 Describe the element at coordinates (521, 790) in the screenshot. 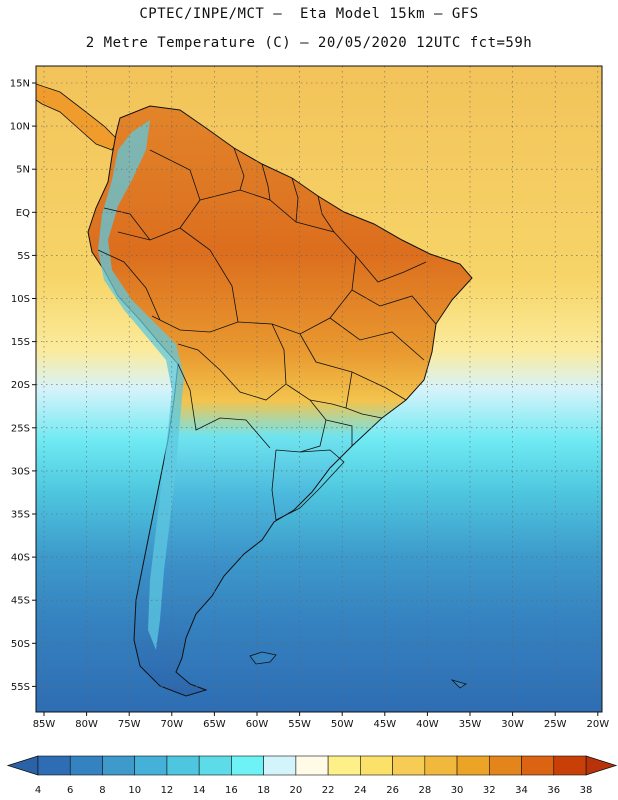

I see `colorbar-label: 34` at that location.